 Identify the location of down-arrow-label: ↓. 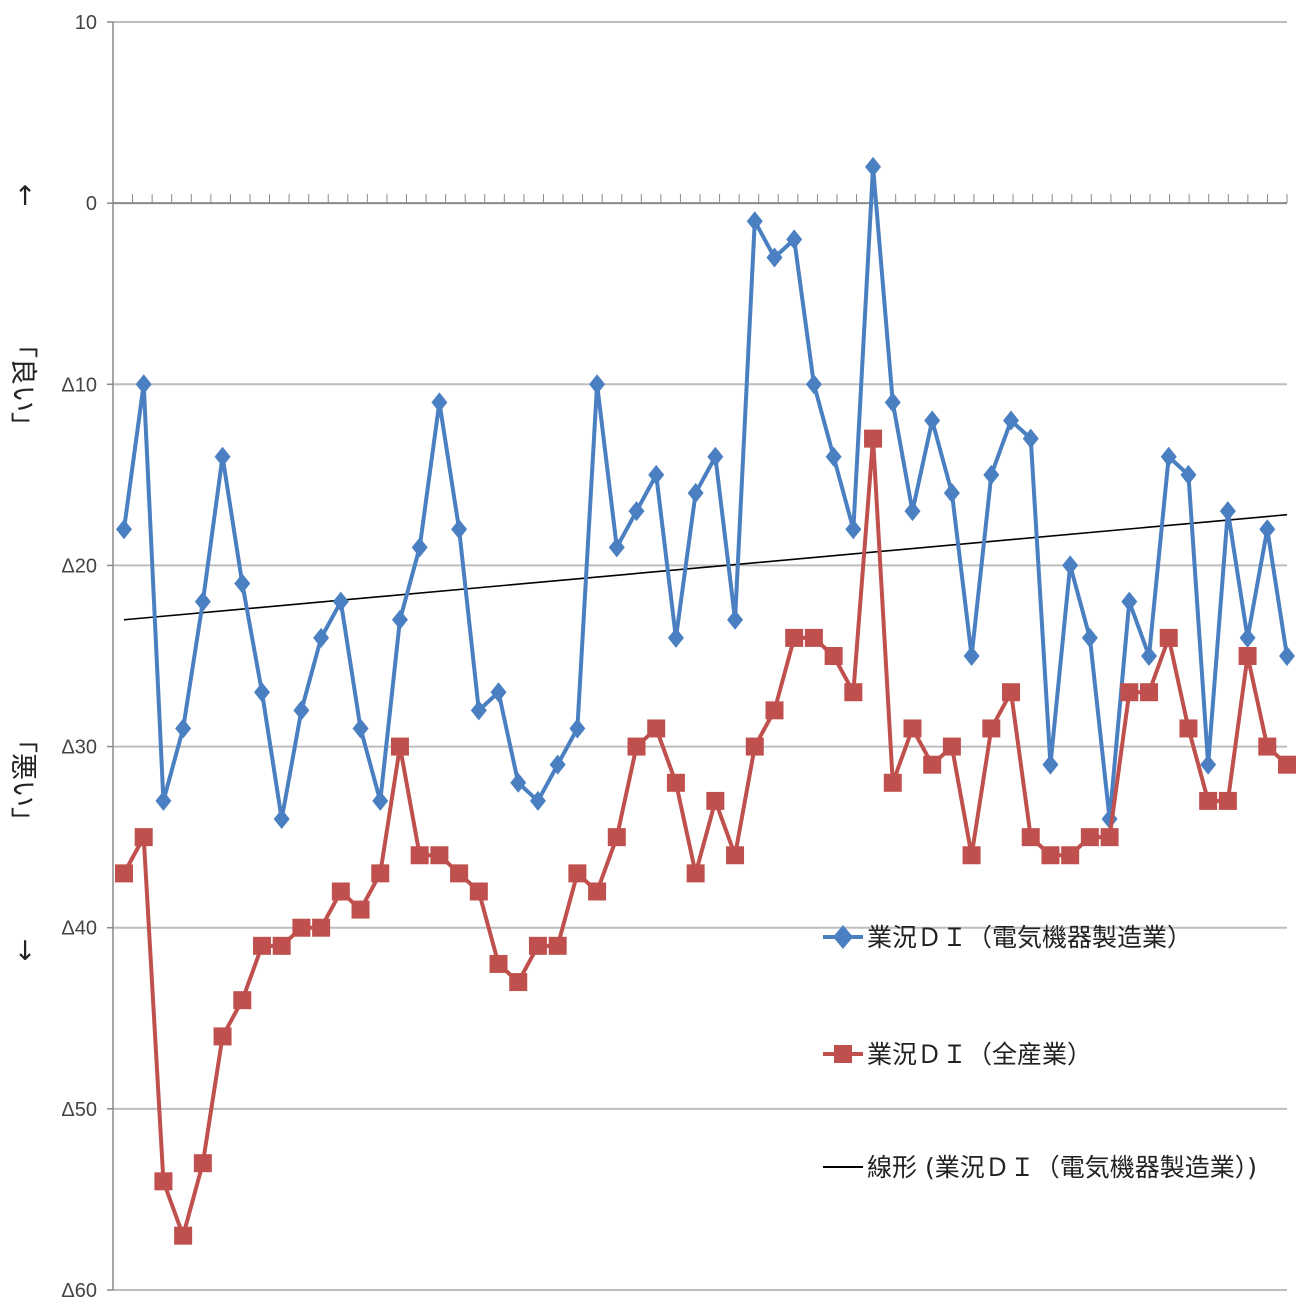
(25, 951).